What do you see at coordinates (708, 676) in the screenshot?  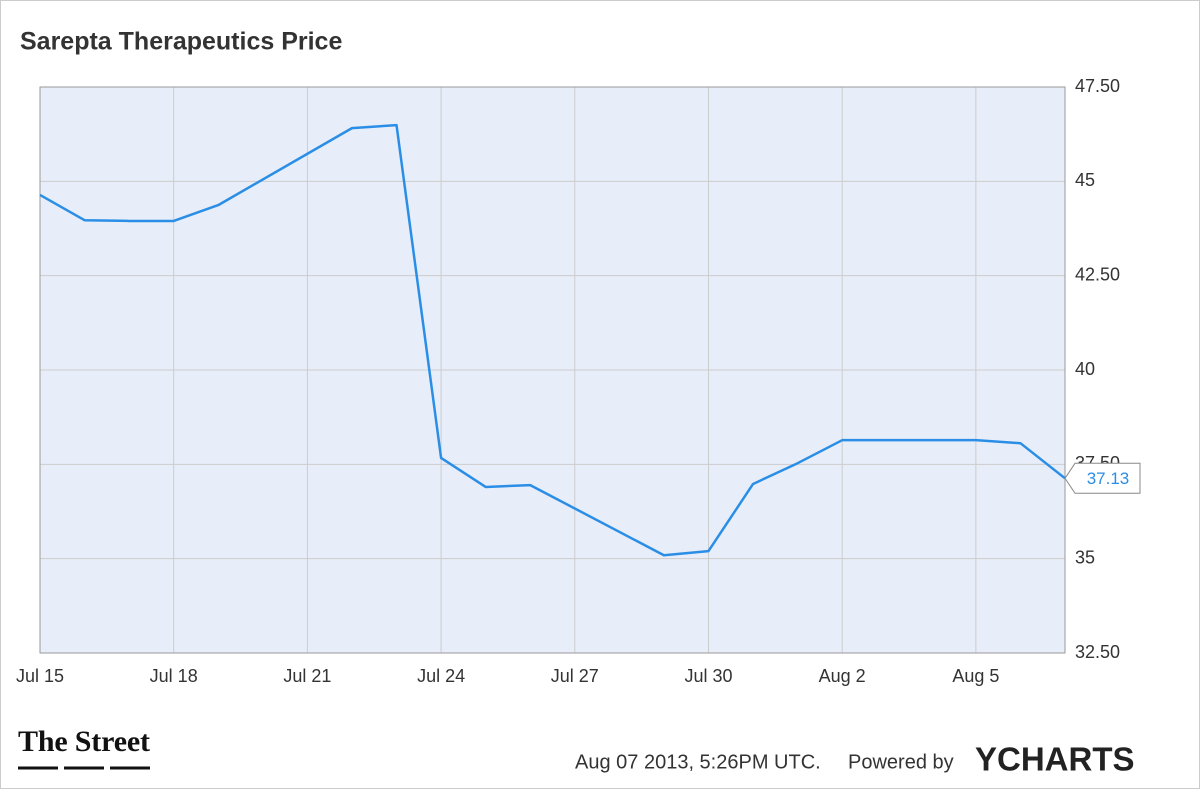 I see `x-tick-label: Jul 30` at bounding box center [708, 676].